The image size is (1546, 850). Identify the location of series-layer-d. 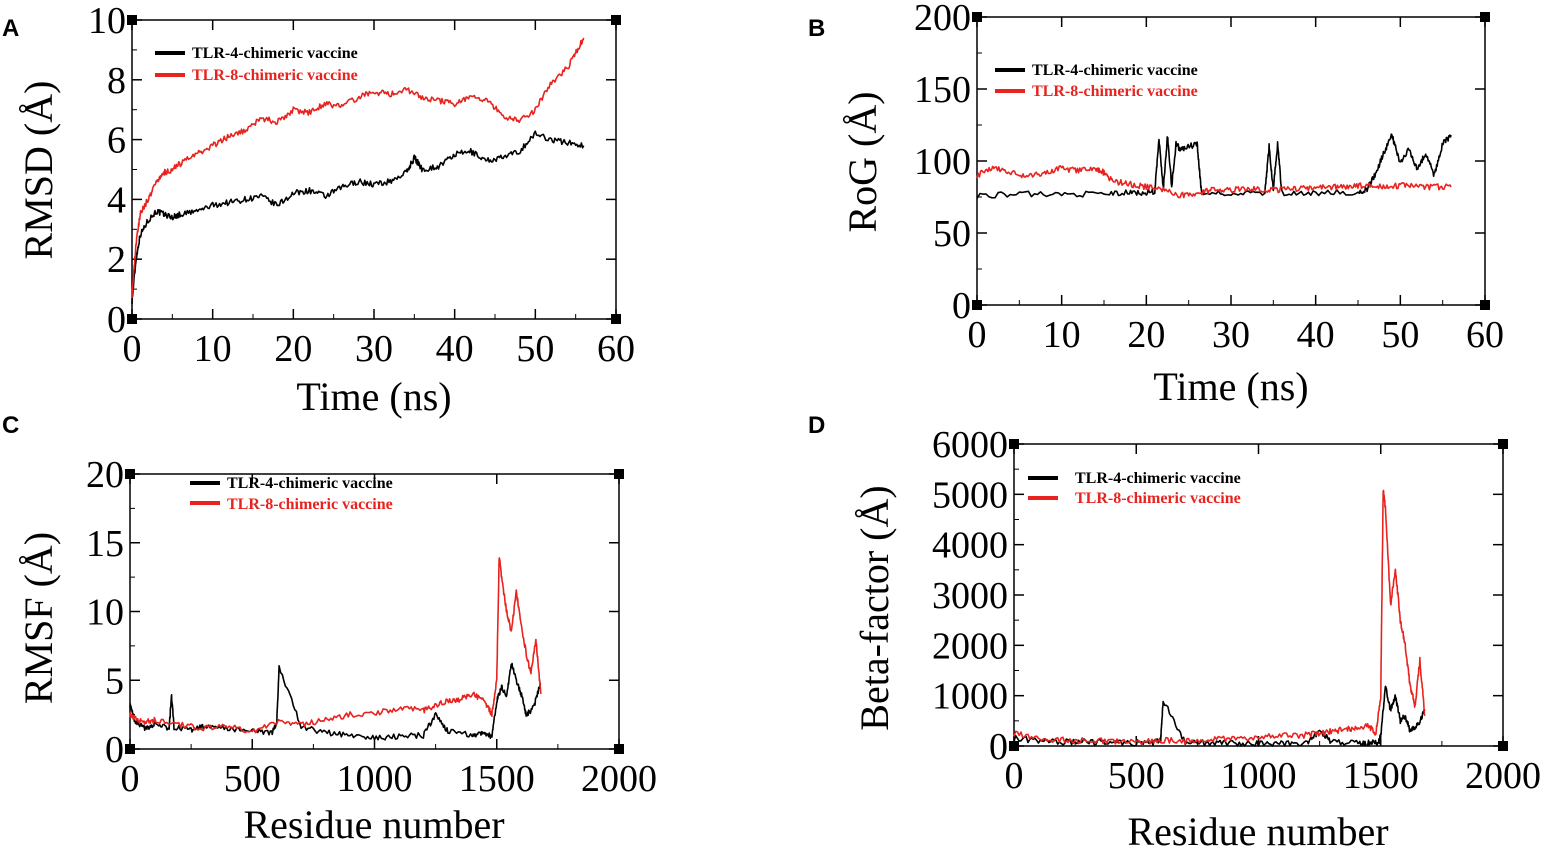
(1219, 618).